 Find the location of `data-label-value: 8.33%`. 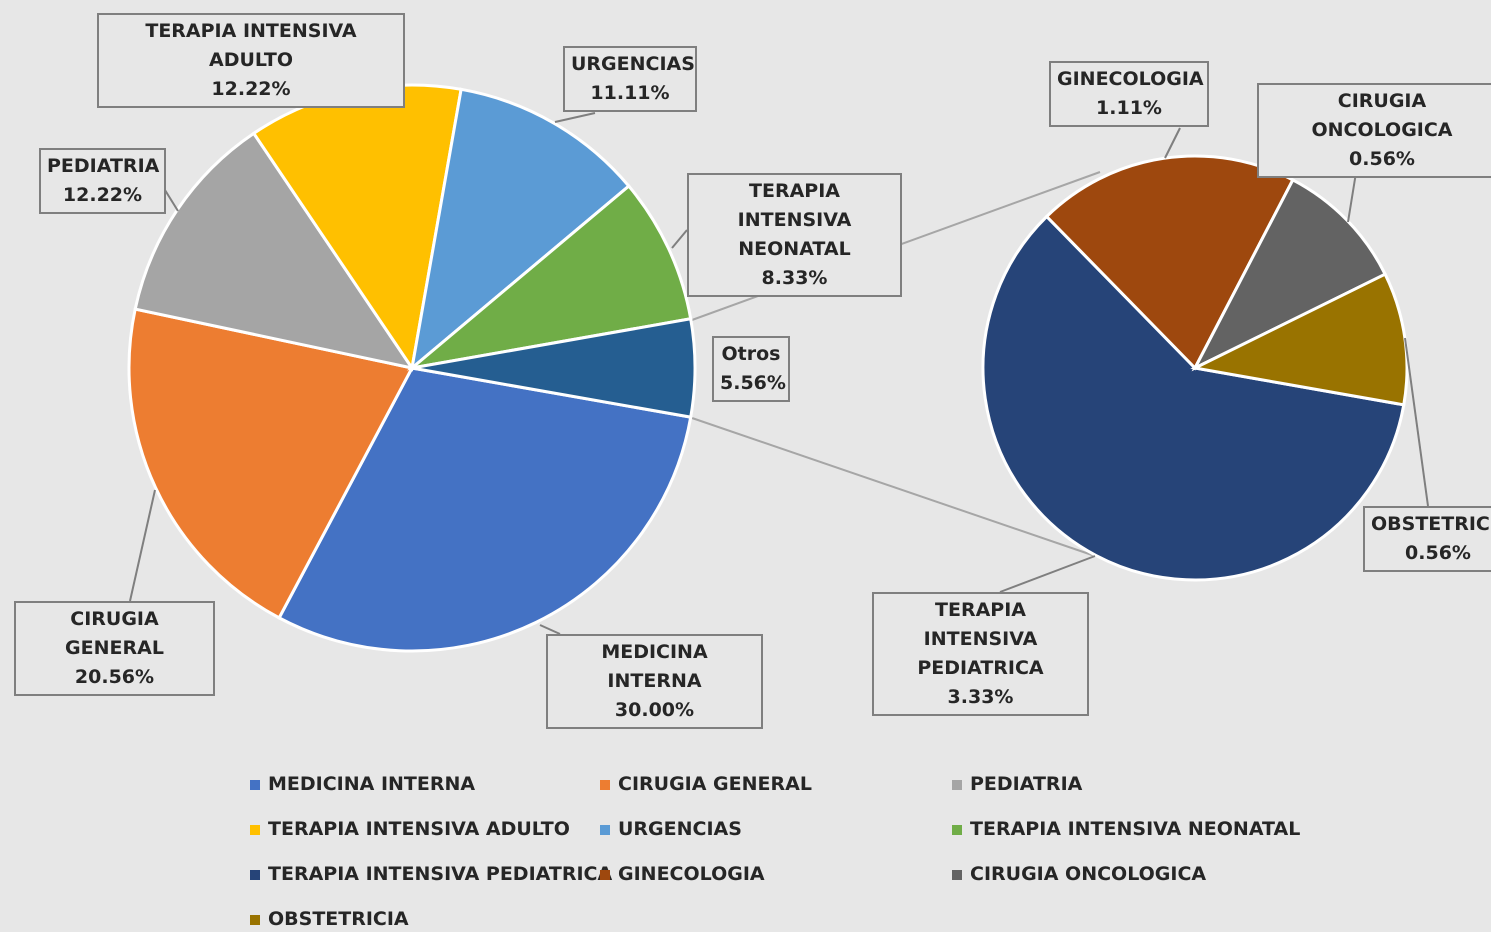

data-label-value: 8.33% is located at coordinates (794, 278).